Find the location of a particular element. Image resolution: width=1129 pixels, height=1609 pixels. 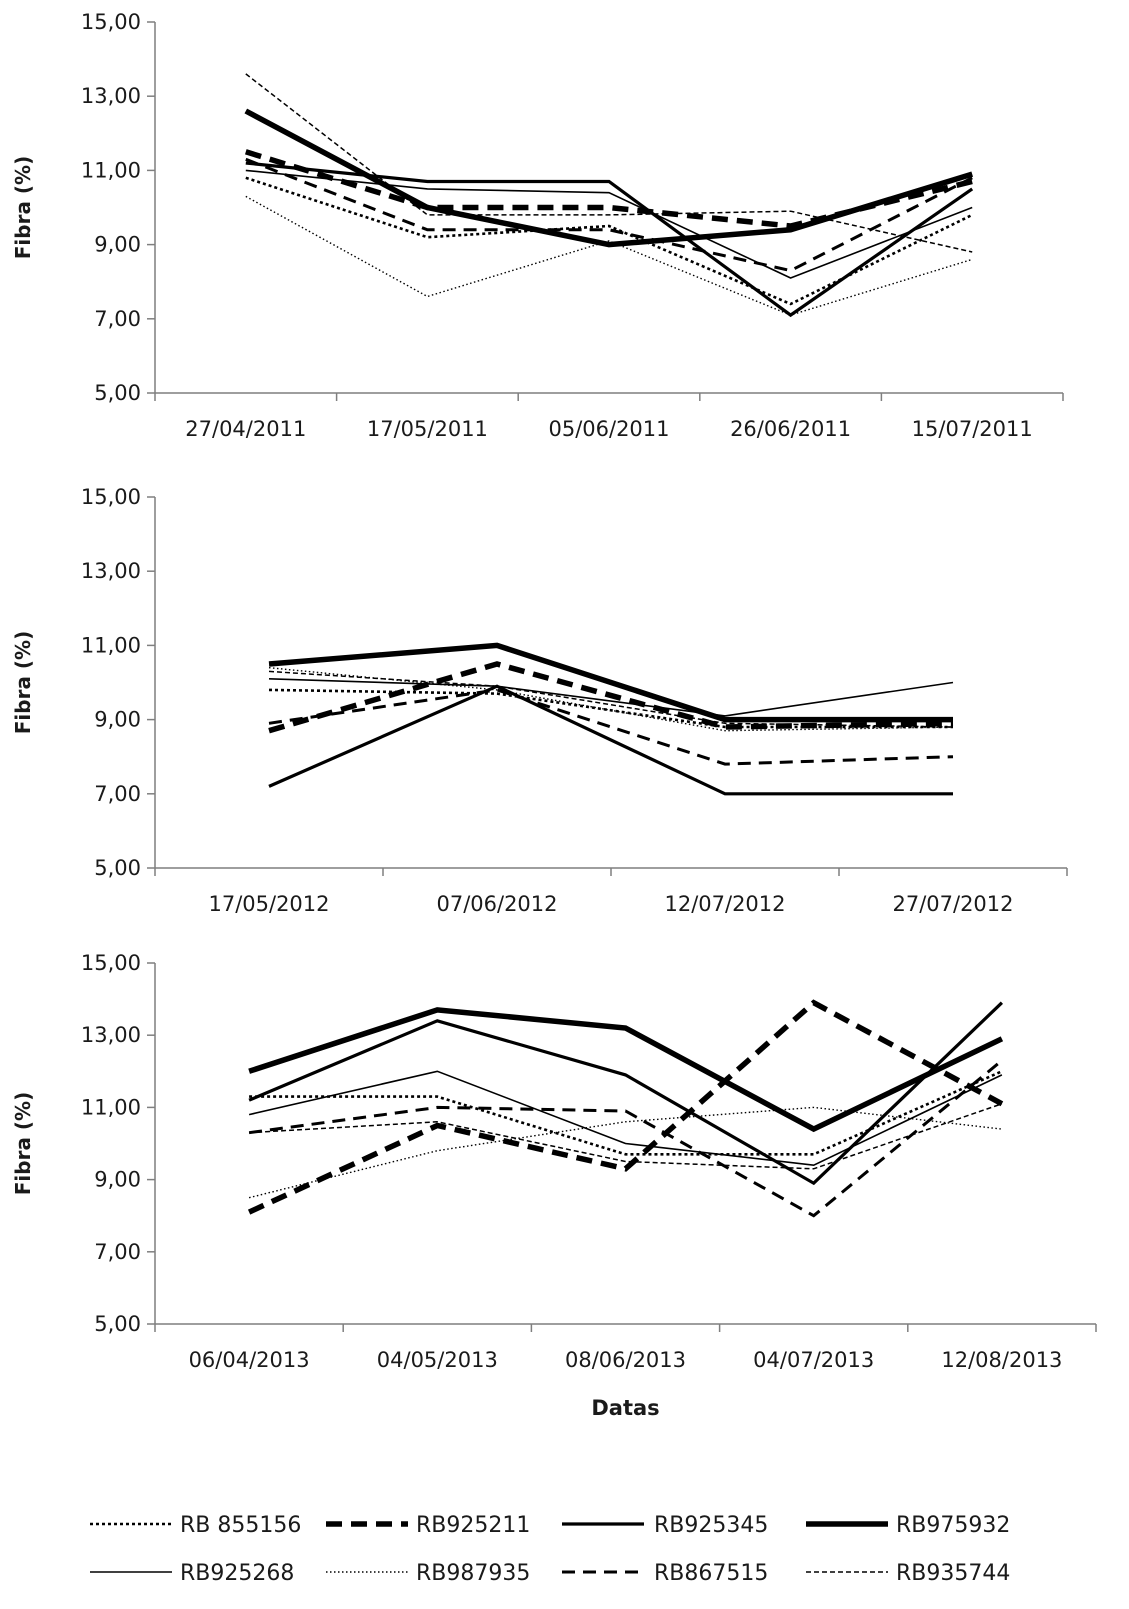

x-tick-label: 04/07/2013 is located at coordinates (813, 1360).